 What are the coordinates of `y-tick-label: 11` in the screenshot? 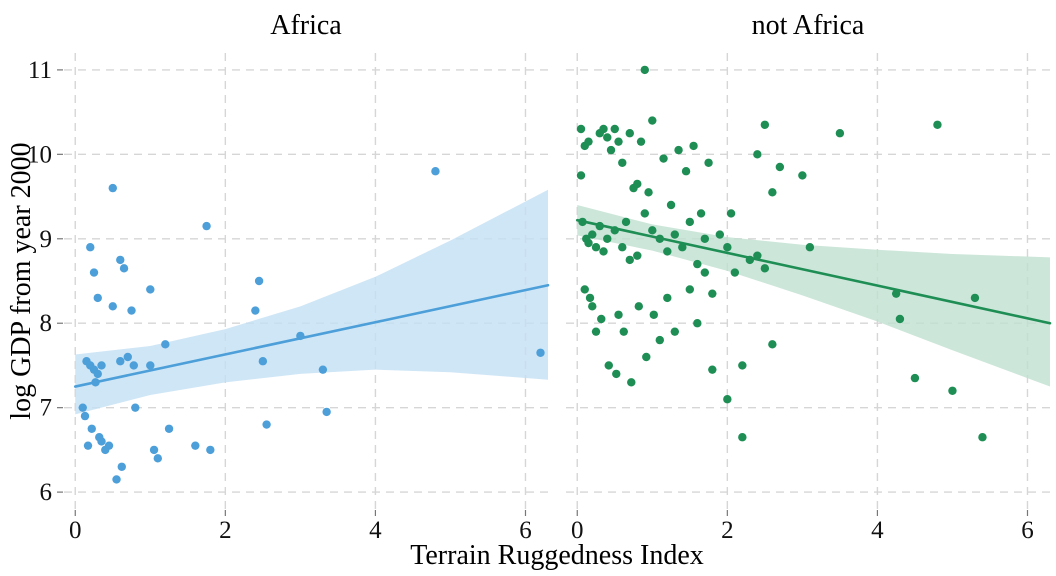 It's located at (40, 70).